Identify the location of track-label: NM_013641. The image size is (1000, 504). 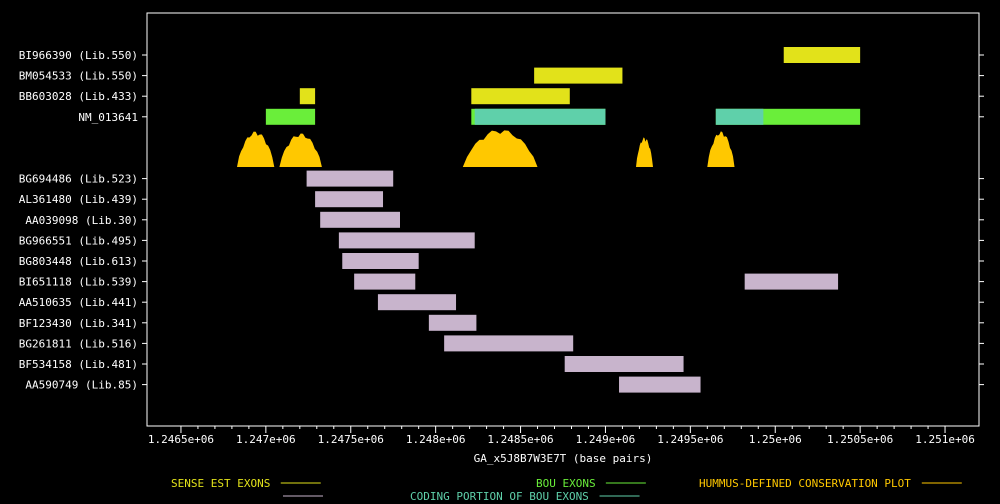
(108, 117).